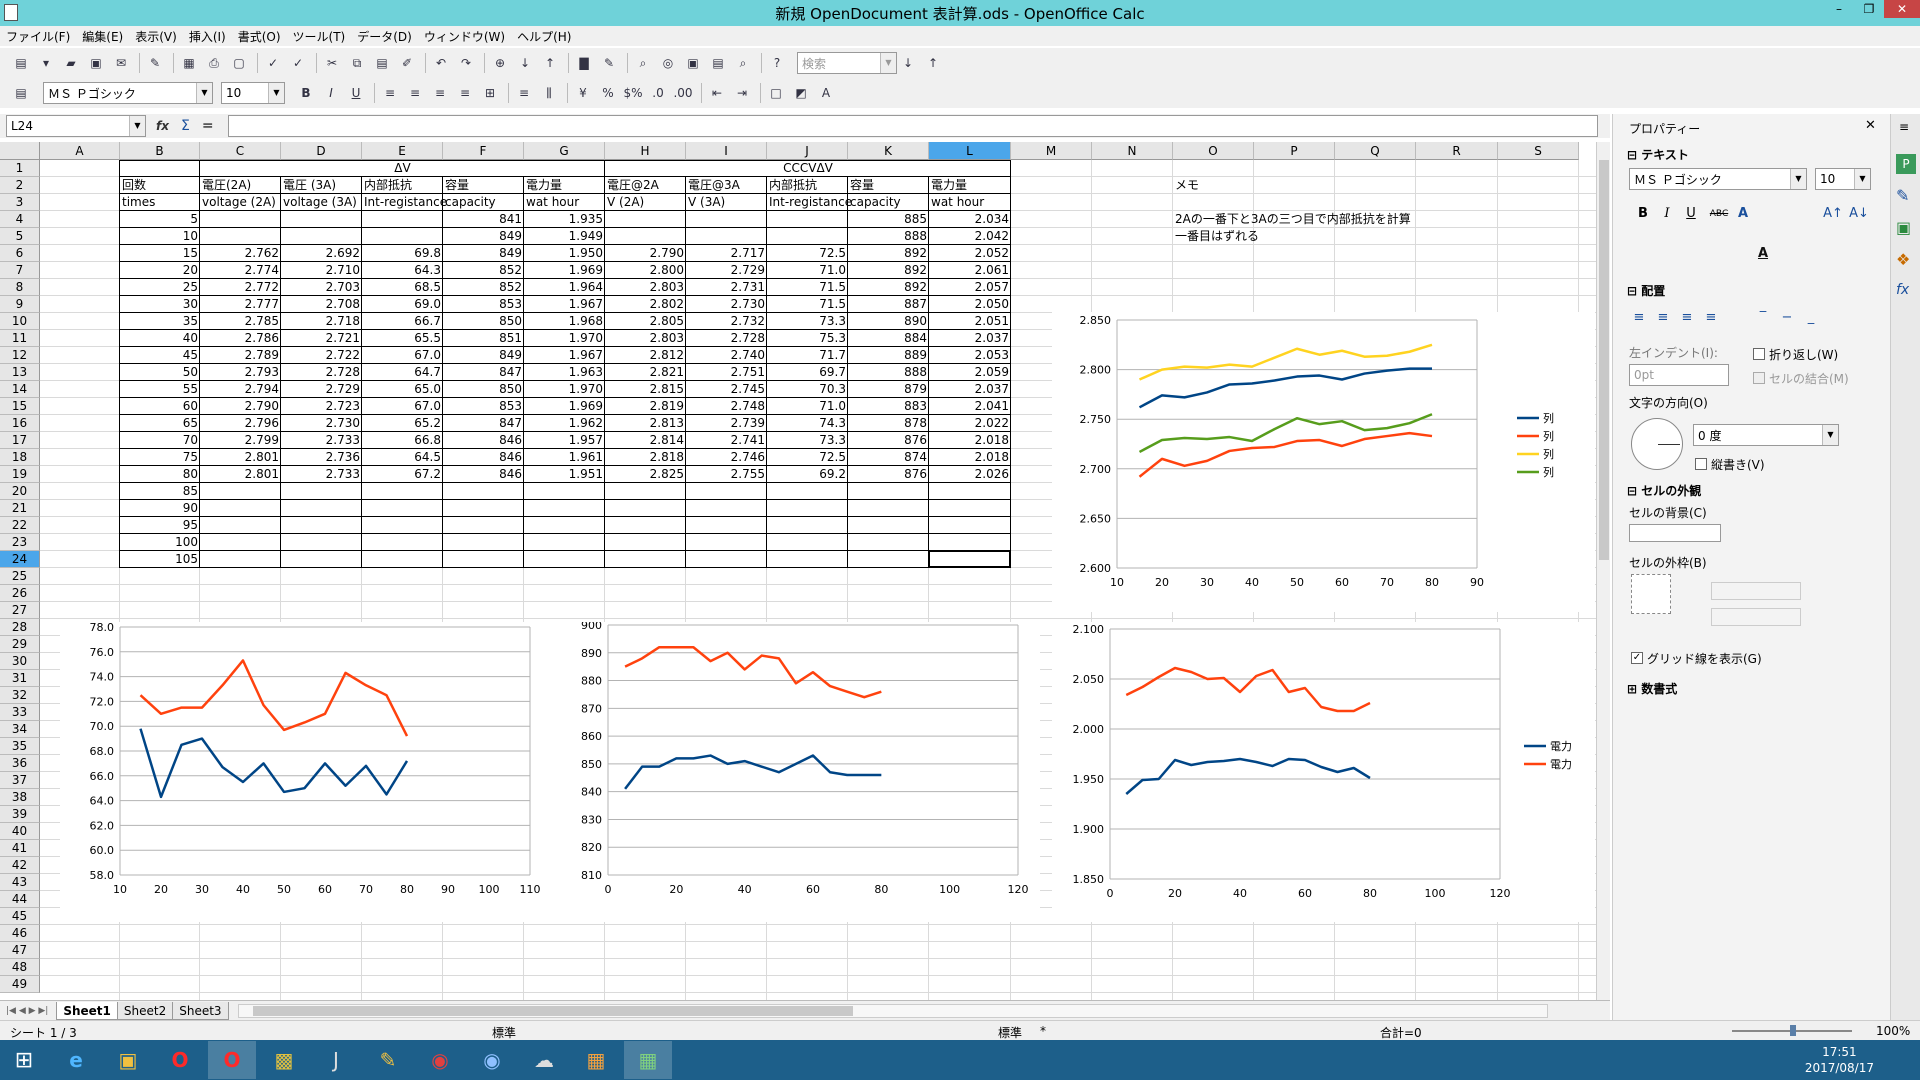 Image resolution: width=1920 pixels, height=1080 pixels. I want to click on gallery-icon: ▣, so click(693, 63).